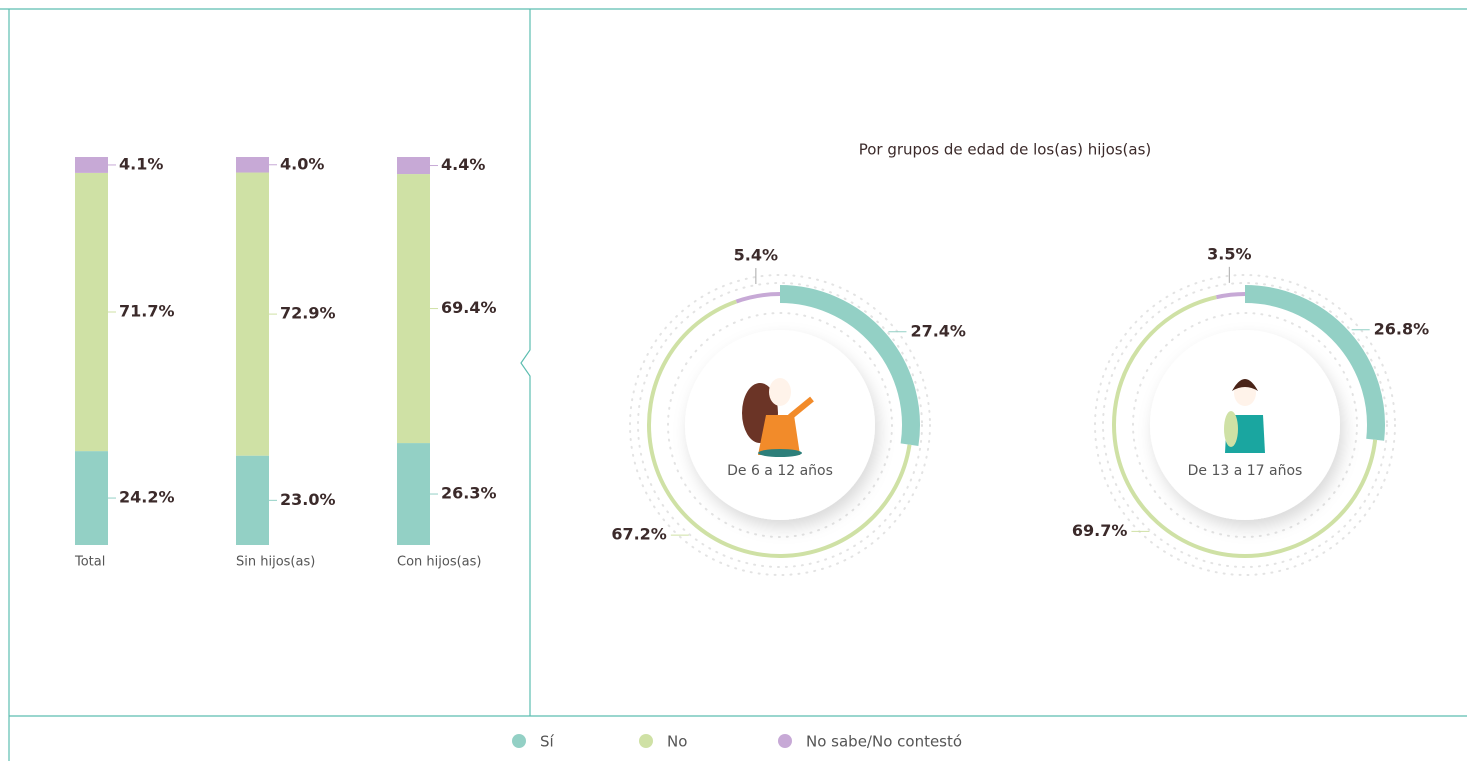 Image resolution: width=1467 pixels, height=761 pixels. What do you see at coordinates (308, 313) in the screenshot?
I see `value-label: 72.9%` at bounding box center [308, 313].